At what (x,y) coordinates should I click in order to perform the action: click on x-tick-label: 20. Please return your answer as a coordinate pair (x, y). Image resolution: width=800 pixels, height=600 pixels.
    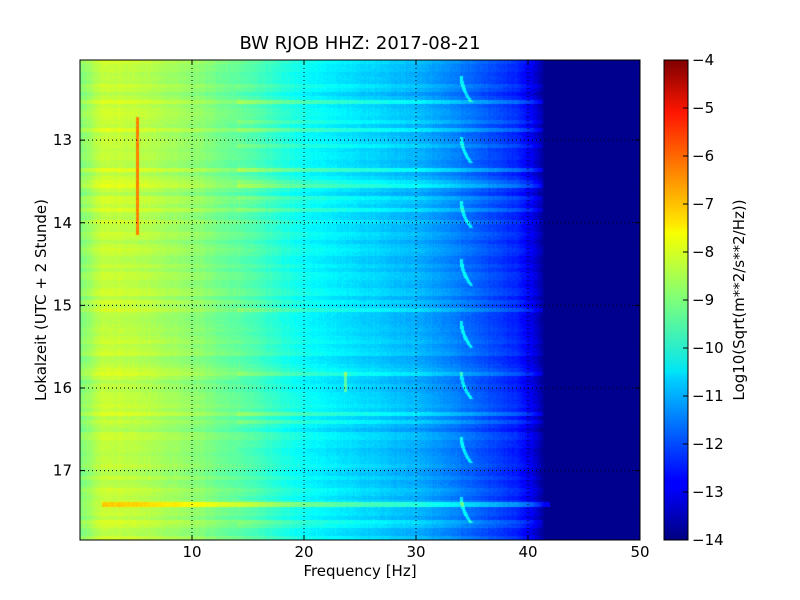
    Looking at the image, I should click on (303, 552).